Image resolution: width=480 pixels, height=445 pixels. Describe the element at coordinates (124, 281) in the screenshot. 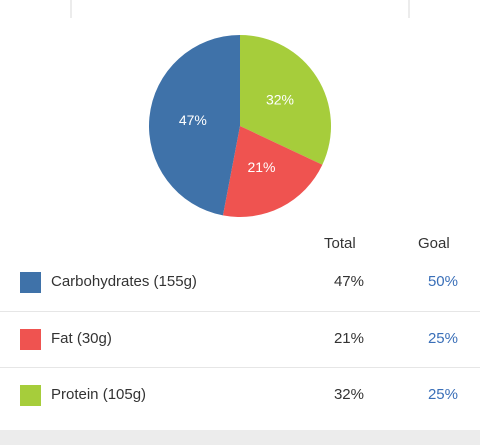

I see `row-label: Carbohydrates (155g)` at that location.